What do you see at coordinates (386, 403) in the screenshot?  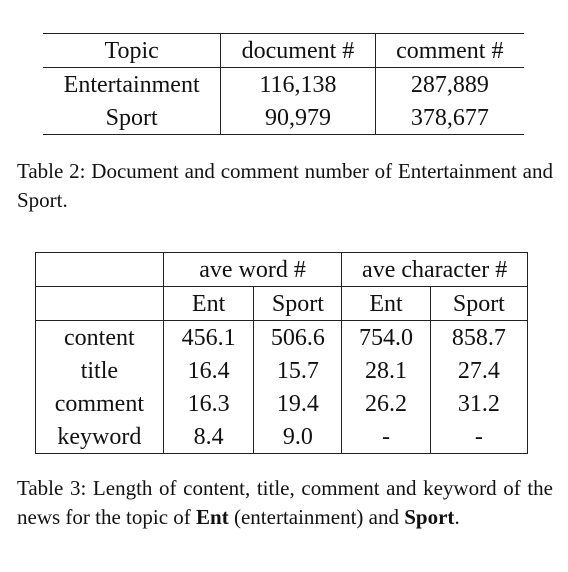 I see `table-3-cell: 26.2` at bounding box center [386, 403].